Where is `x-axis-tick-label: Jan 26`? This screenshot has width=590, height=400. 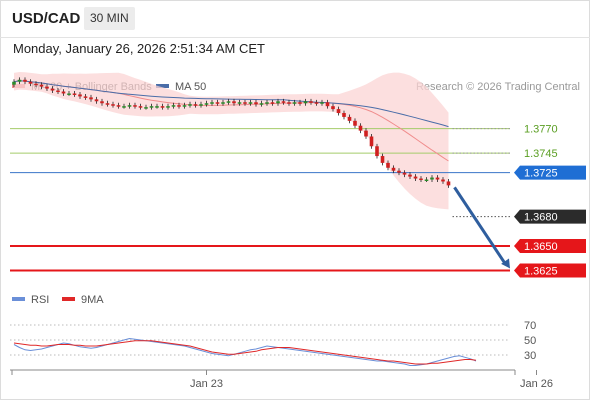
x-axis-tick-label: Jan 26 is located at coordinates (536, 384).